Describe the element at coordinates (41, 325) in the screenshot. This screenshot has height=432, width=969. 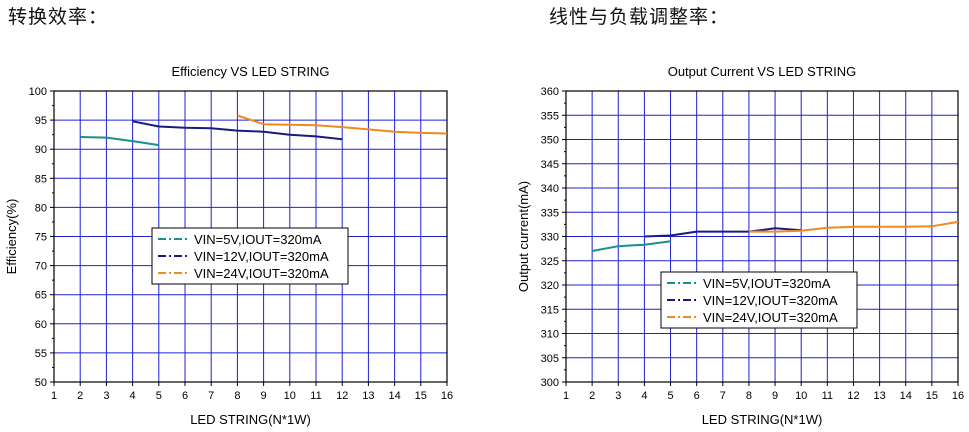
I see `y-tick-label: 60` at that location.